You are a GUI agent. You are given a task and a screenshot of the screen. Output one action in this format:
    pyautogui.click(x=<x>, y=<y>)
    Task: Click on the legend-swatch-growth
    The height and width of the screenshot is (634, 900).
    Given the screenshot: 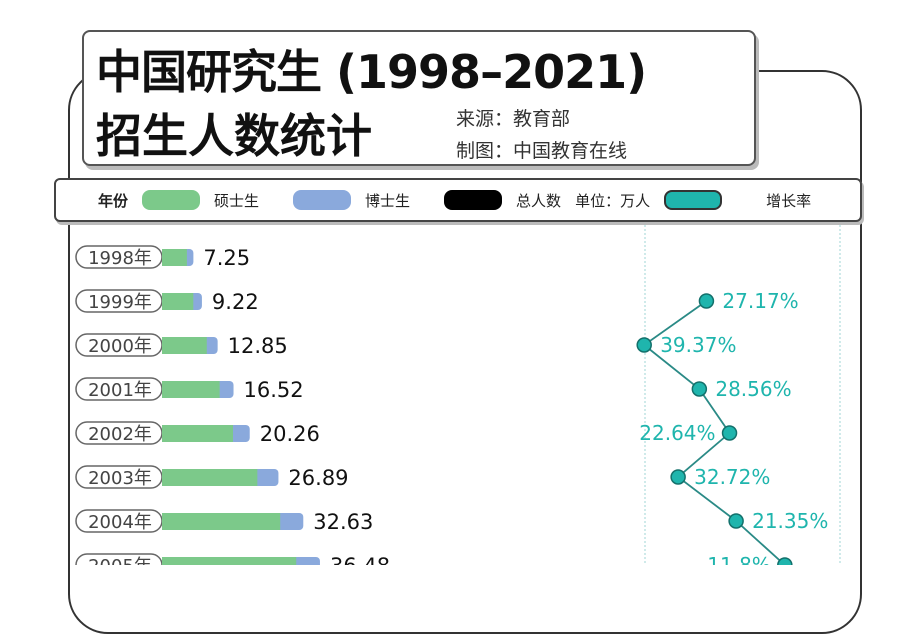 What is the action you would take?
    pyautogui.click(x=693, y=200)
    